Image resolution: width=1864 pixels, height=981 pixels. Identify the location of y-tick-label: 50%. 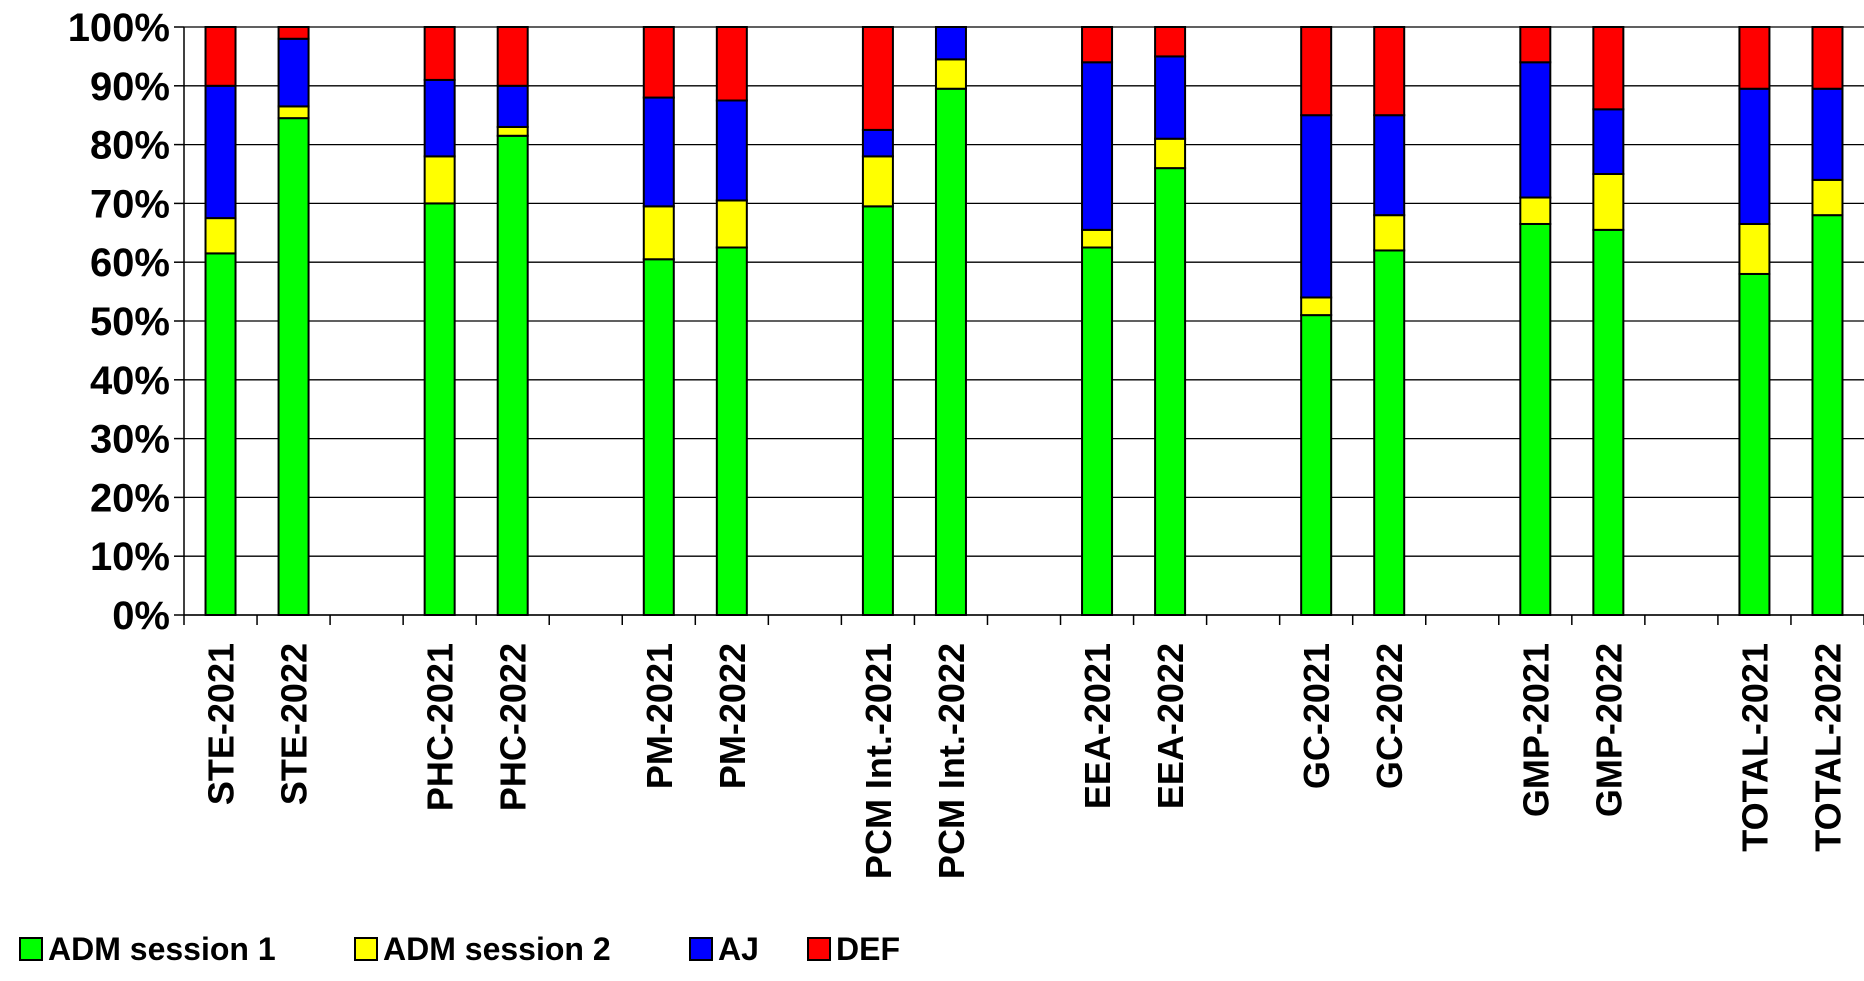
(130, 322).